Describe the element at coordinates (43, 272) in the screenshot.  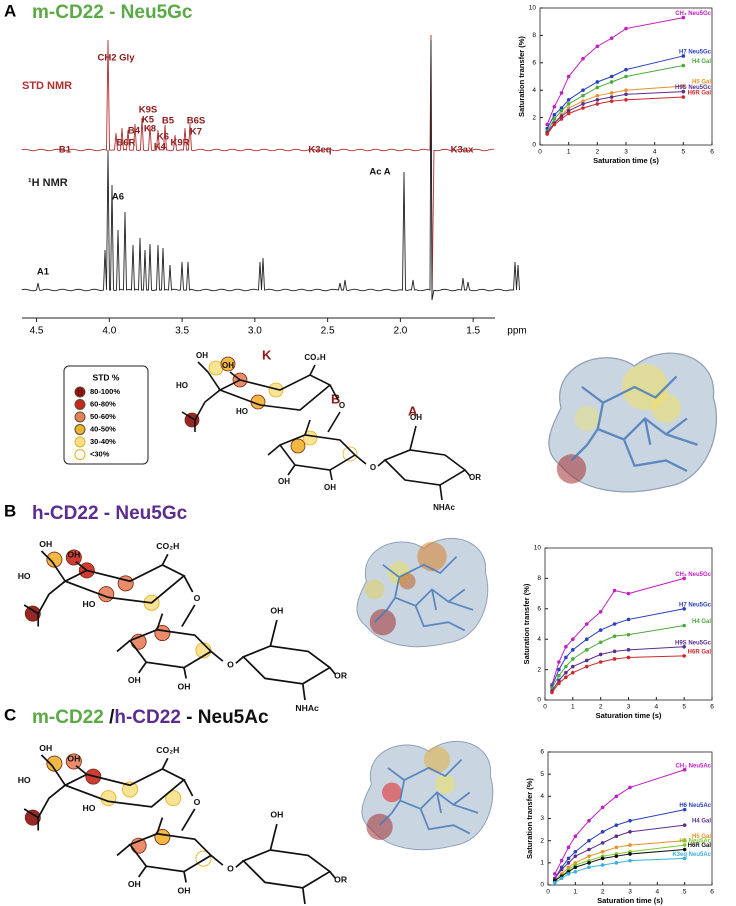
I see `peak-label: A1` at that location.